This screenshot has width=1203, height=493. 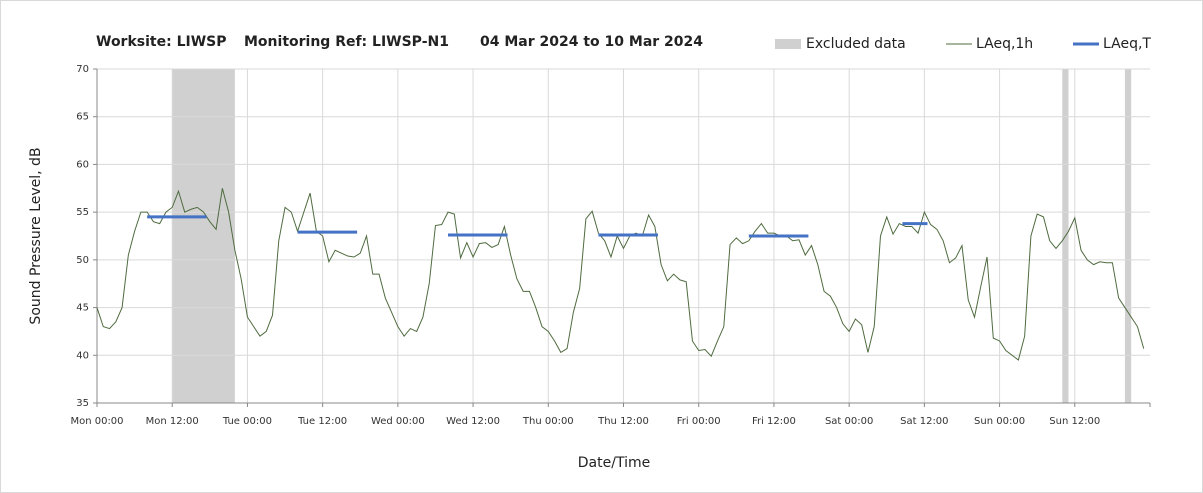 What do you see at coordinates (856, 44) in the screenshot?
I see `legend-label: Excluded data` at bounding box center [856, 44].